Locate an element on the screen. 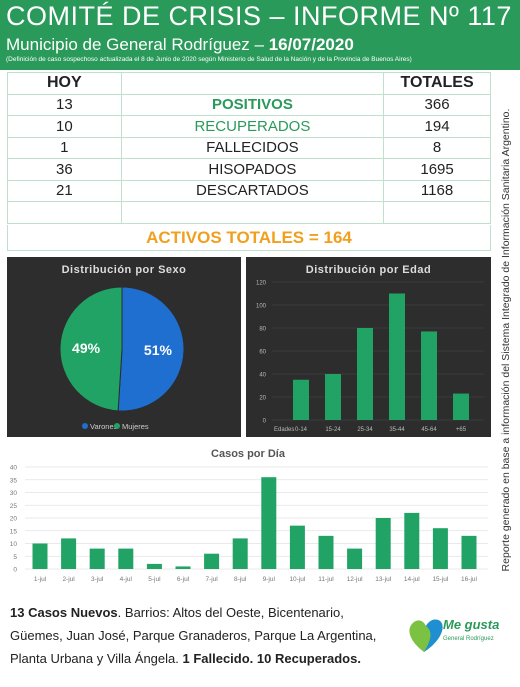  row-label: FALLECIDOS is located at coordinates (252, 147).